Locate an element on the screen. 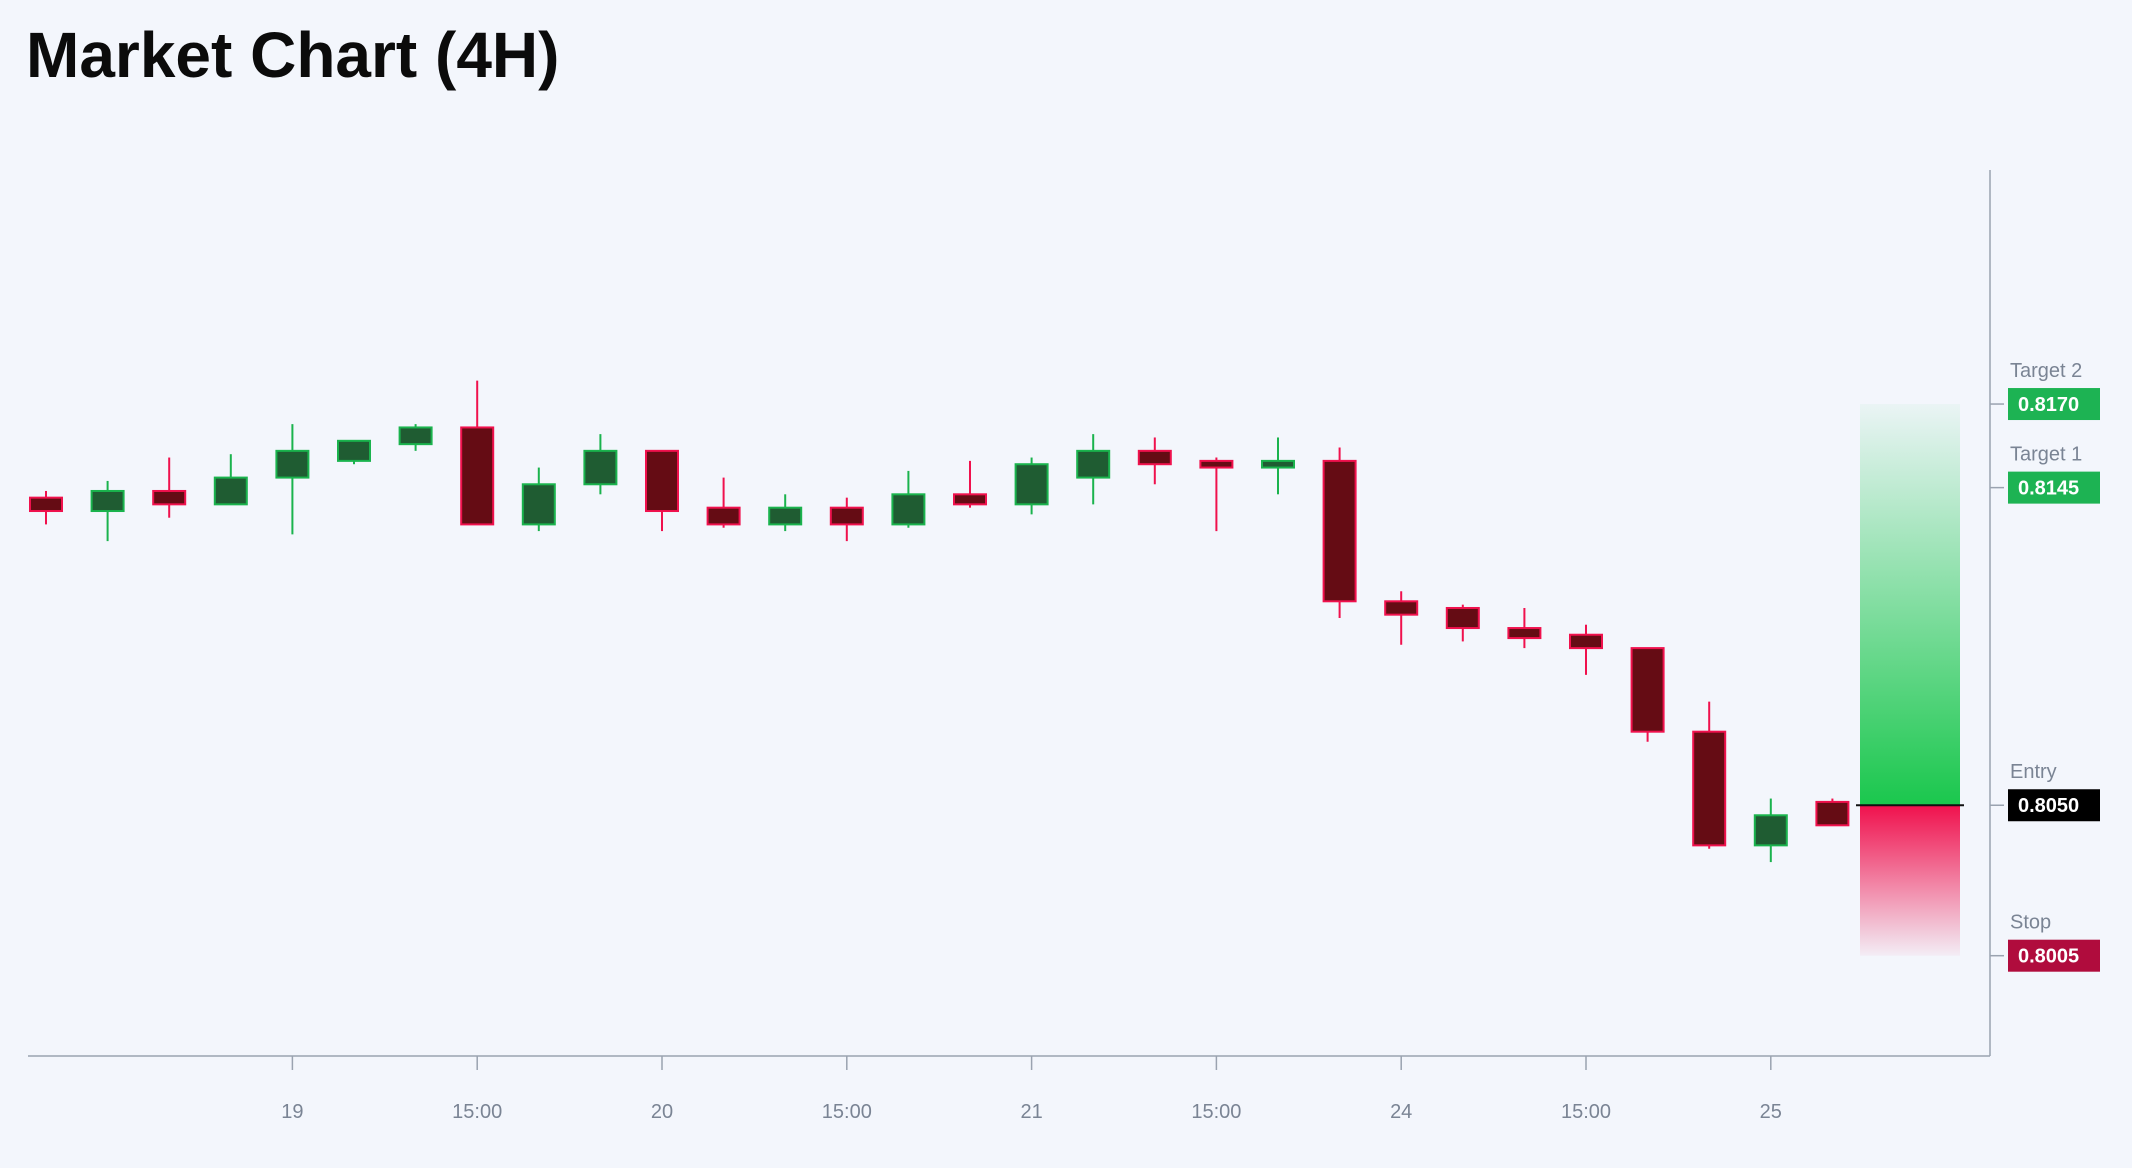 The height and width of the screenshot is (1168, 2132). level-label: Target 2 is located at coordinates (2046, 371).